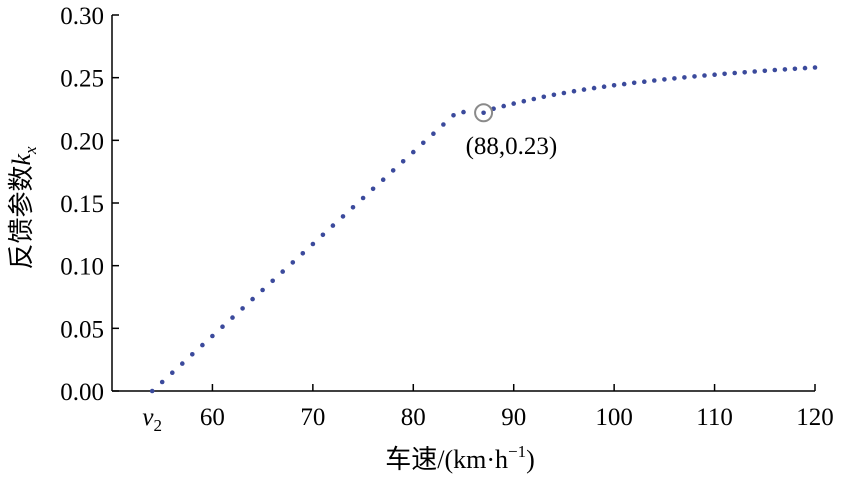 The width and height of the screenshot is (843, 479). What do you see at coordinates (82, 79) in the screenshot?
I see `y-tick-label: 0.25` at bounding box center [82, 79].